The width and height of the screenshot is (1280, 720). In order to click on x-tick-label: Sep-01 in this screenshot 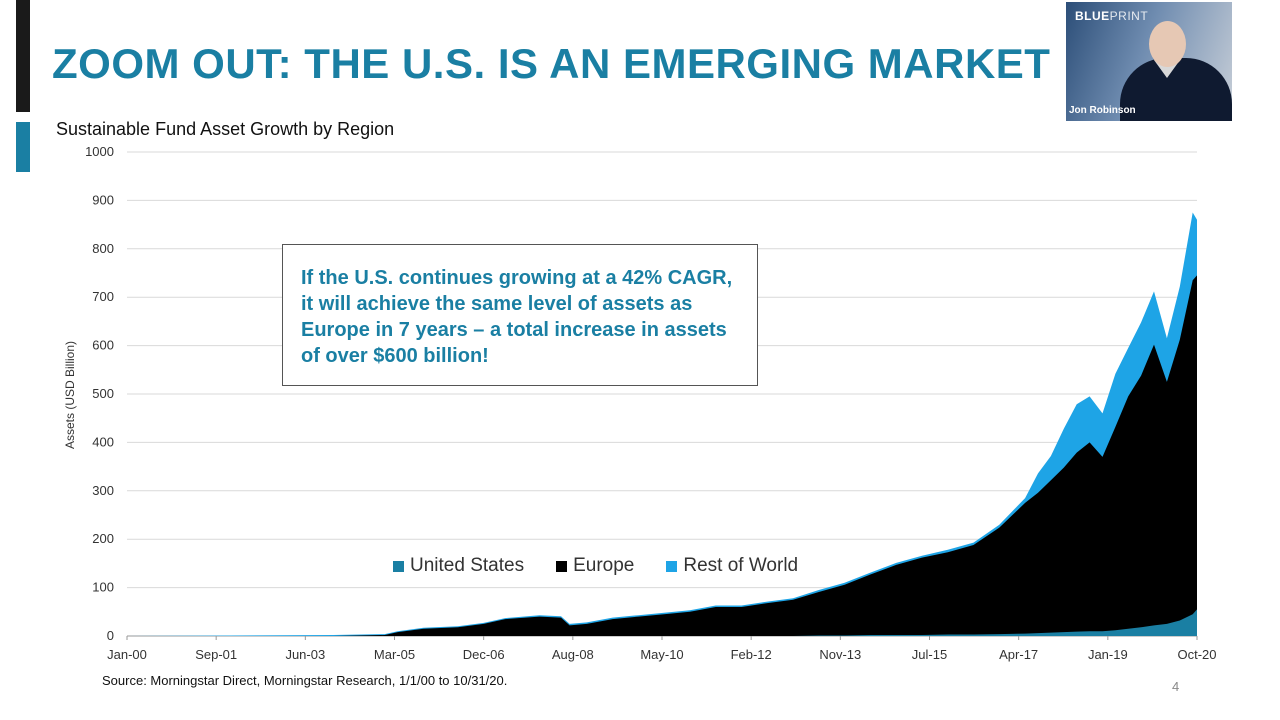, I will do `click(216, 654)`.